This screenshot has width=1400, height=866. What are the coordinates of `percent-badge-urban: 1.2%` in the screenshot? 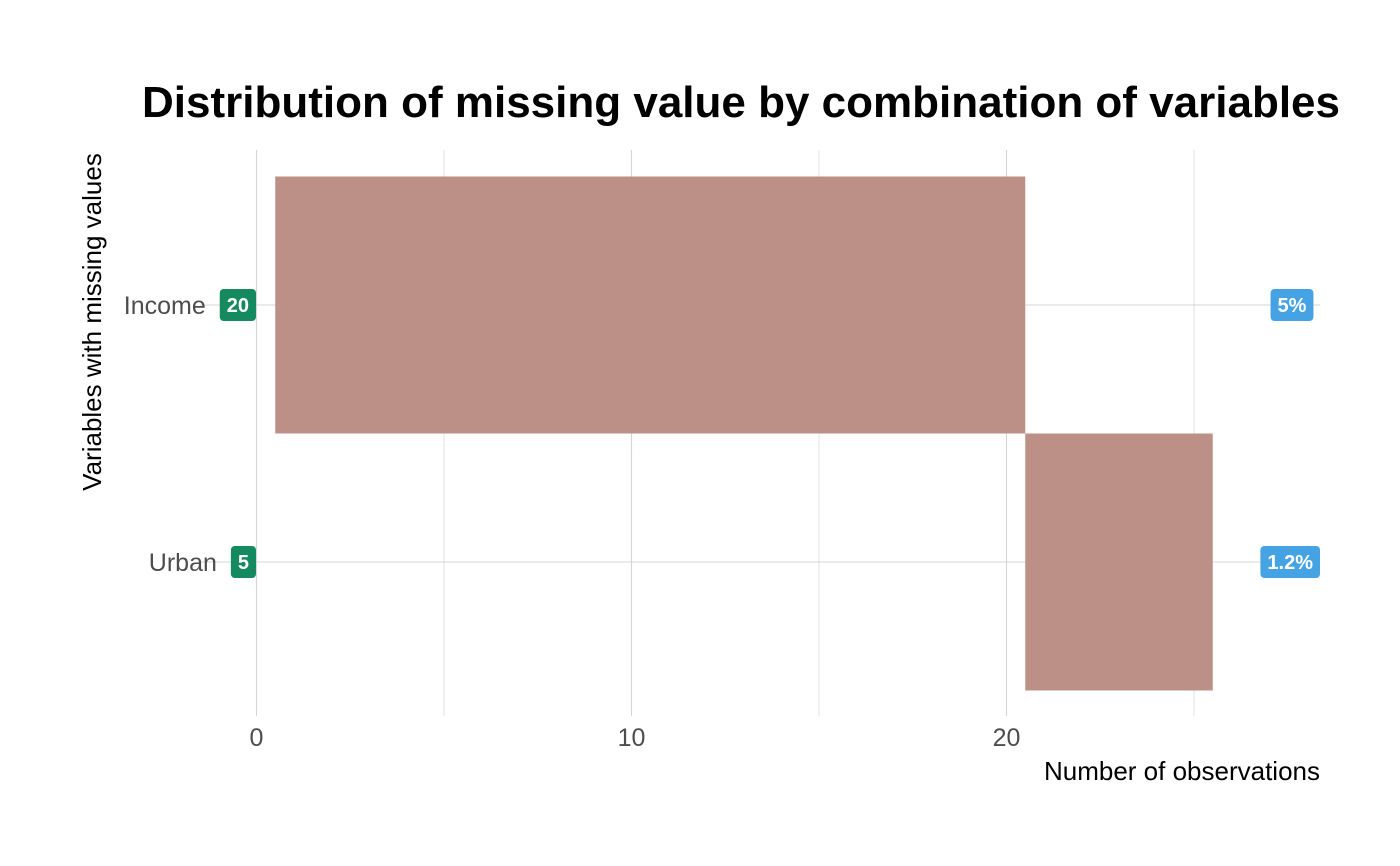 It's located at (1290, 562).